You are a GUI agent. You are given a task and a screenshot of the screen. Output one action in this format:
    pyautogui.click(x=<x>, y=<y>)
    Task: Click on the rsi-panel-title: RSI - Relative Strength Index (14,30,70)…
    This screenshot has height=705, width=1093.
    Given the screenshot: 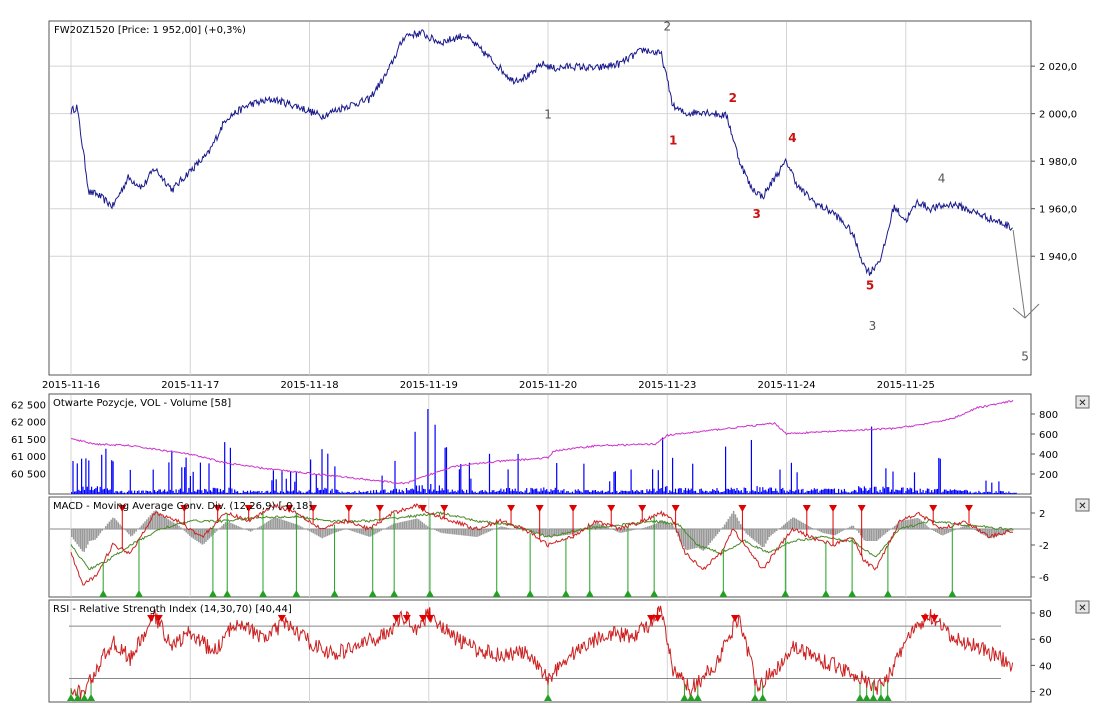 What is the action you would take?
    pyautogui.click(x=172, y=609)
    